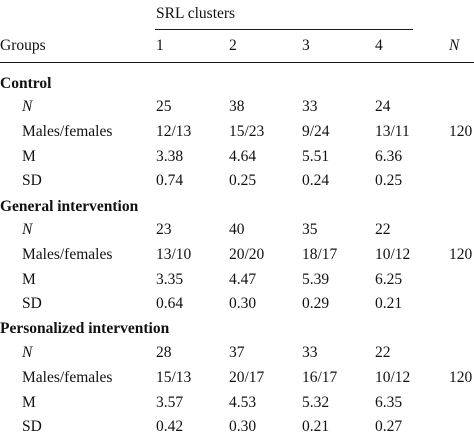  Describe the element at coordinates (310, 229) in the screenshot. I see `table-cell: 35` at that location.